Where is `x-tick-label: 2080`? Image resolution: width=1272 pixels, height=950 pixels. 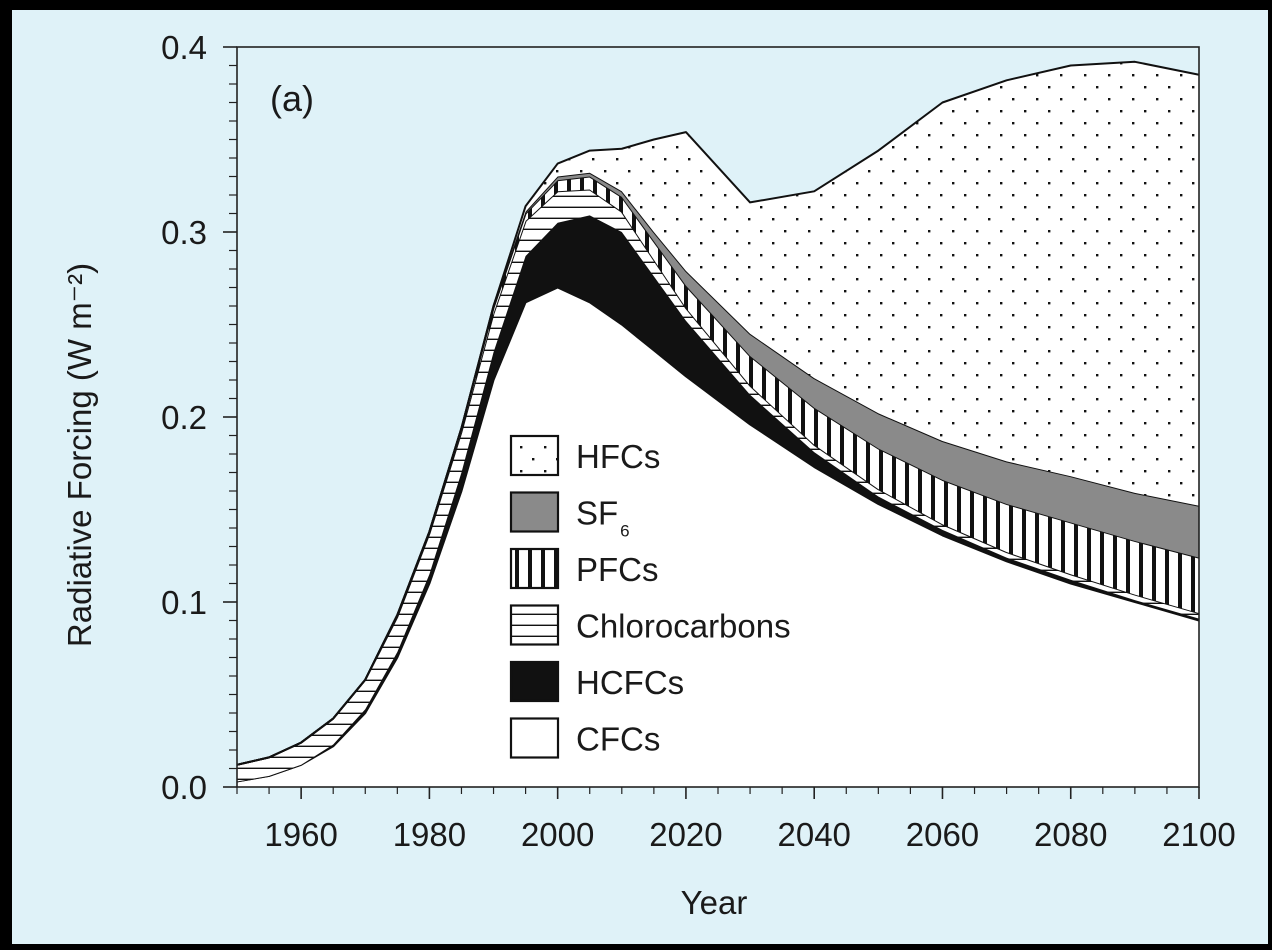
x-tick-label: 2080 is located at coordinates (1070, 834).